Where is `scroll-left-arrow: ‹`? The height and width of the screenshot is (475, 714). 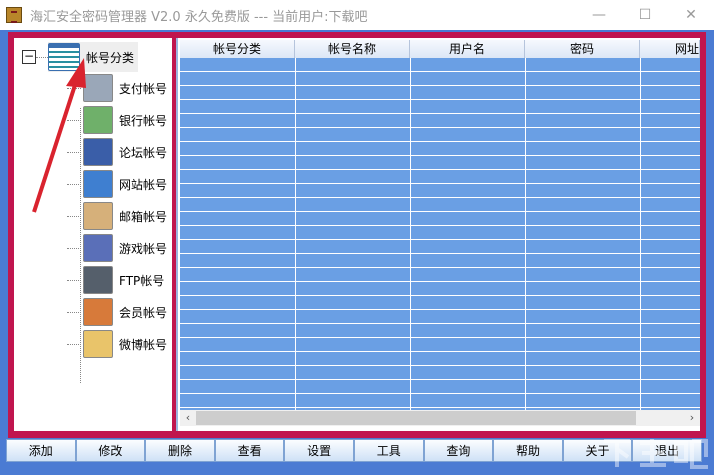
scroll-left-arrow: ‹ is located at coordinates (188, 417).